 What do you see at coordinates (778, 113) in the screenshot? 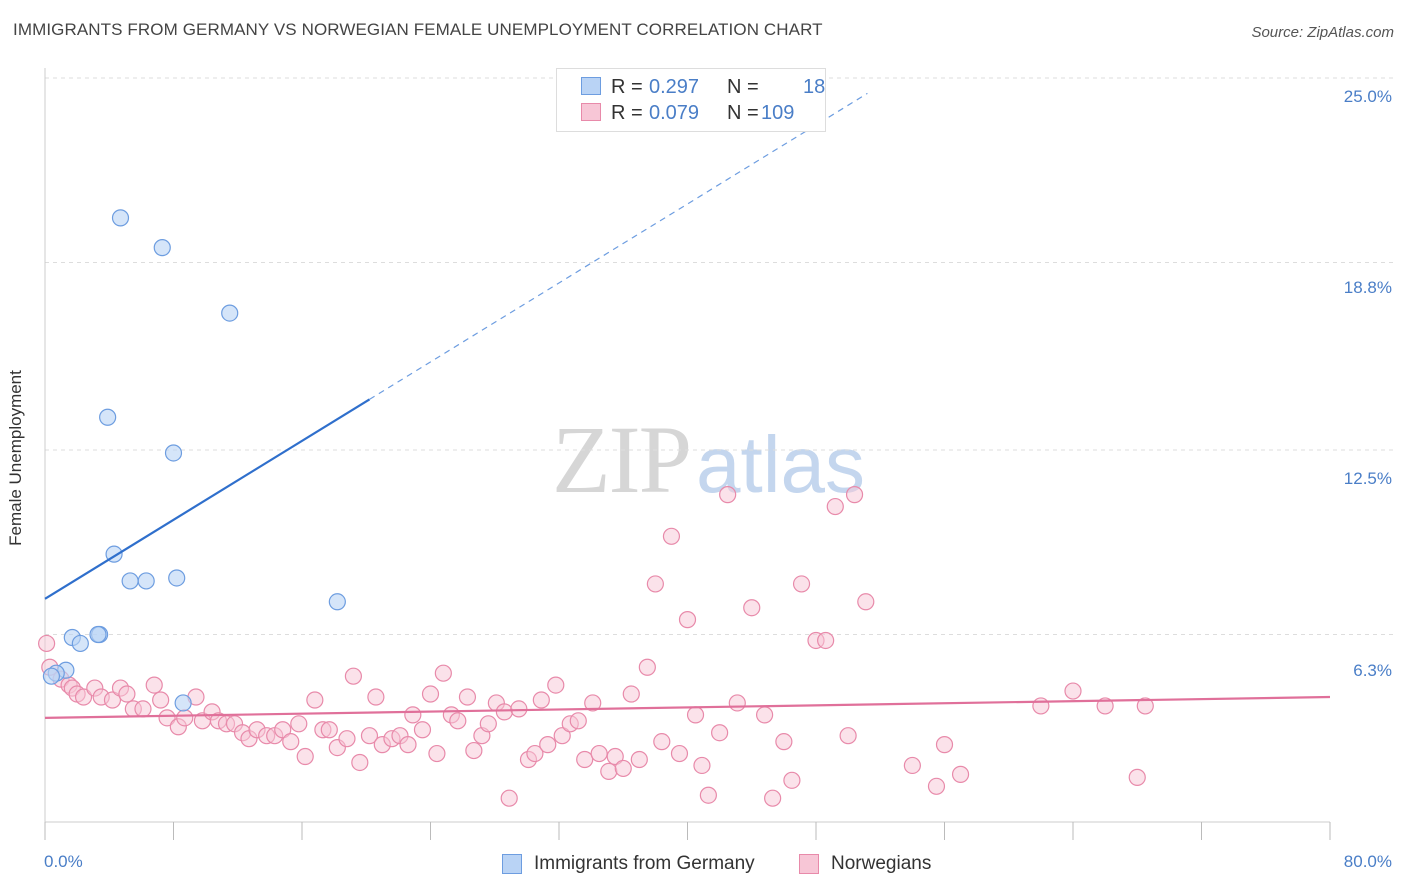
I see `n-value: 109` at bounding box center [778, 113].